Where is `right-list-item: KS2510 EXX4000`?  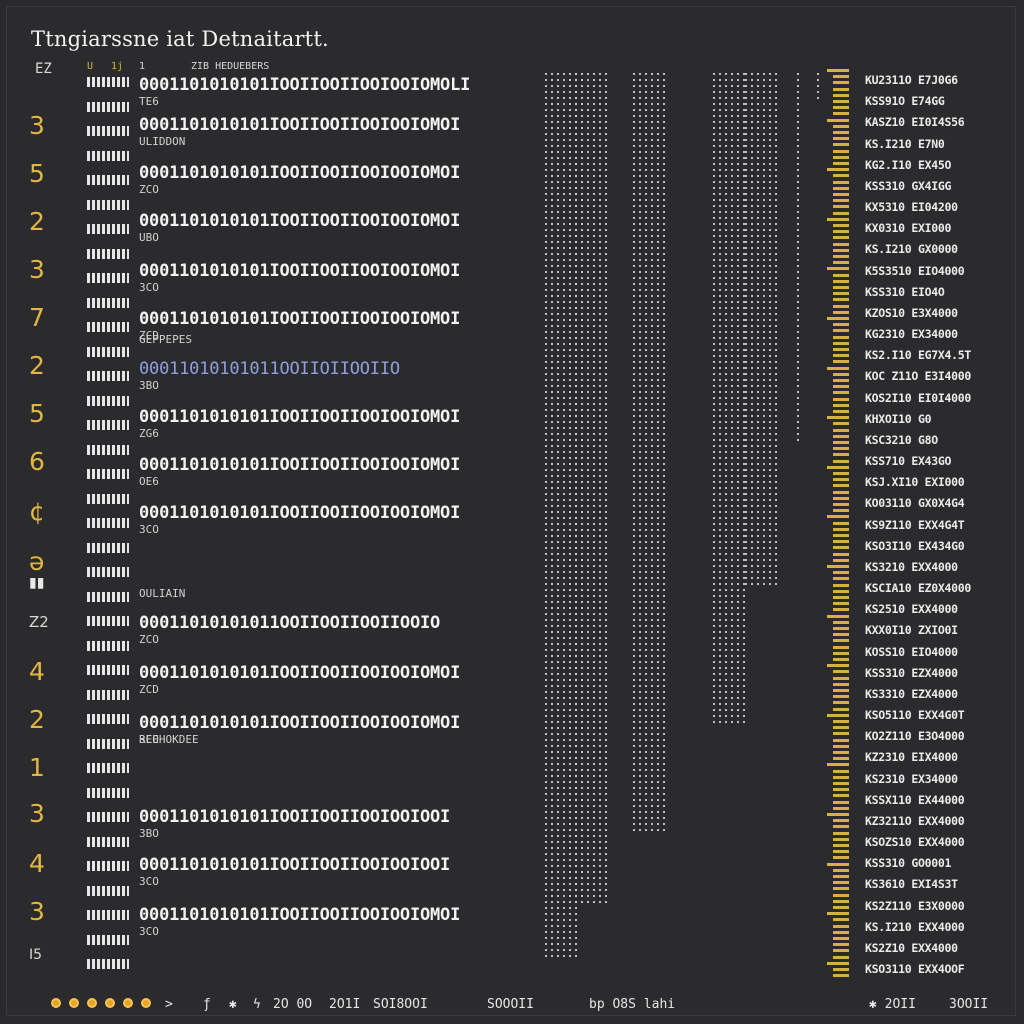
right-list-item: KS2510 EXX4000 is located at coordinates (911, 609).